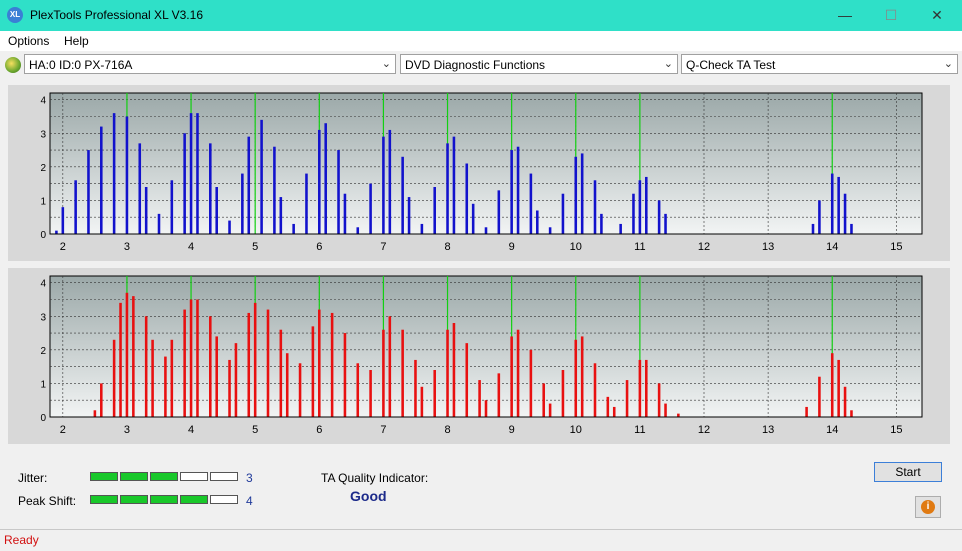 The image size is (962, 551). I want to click on drive-select-value: HA:0 ID:0 PX-716A, so click(81, 65).